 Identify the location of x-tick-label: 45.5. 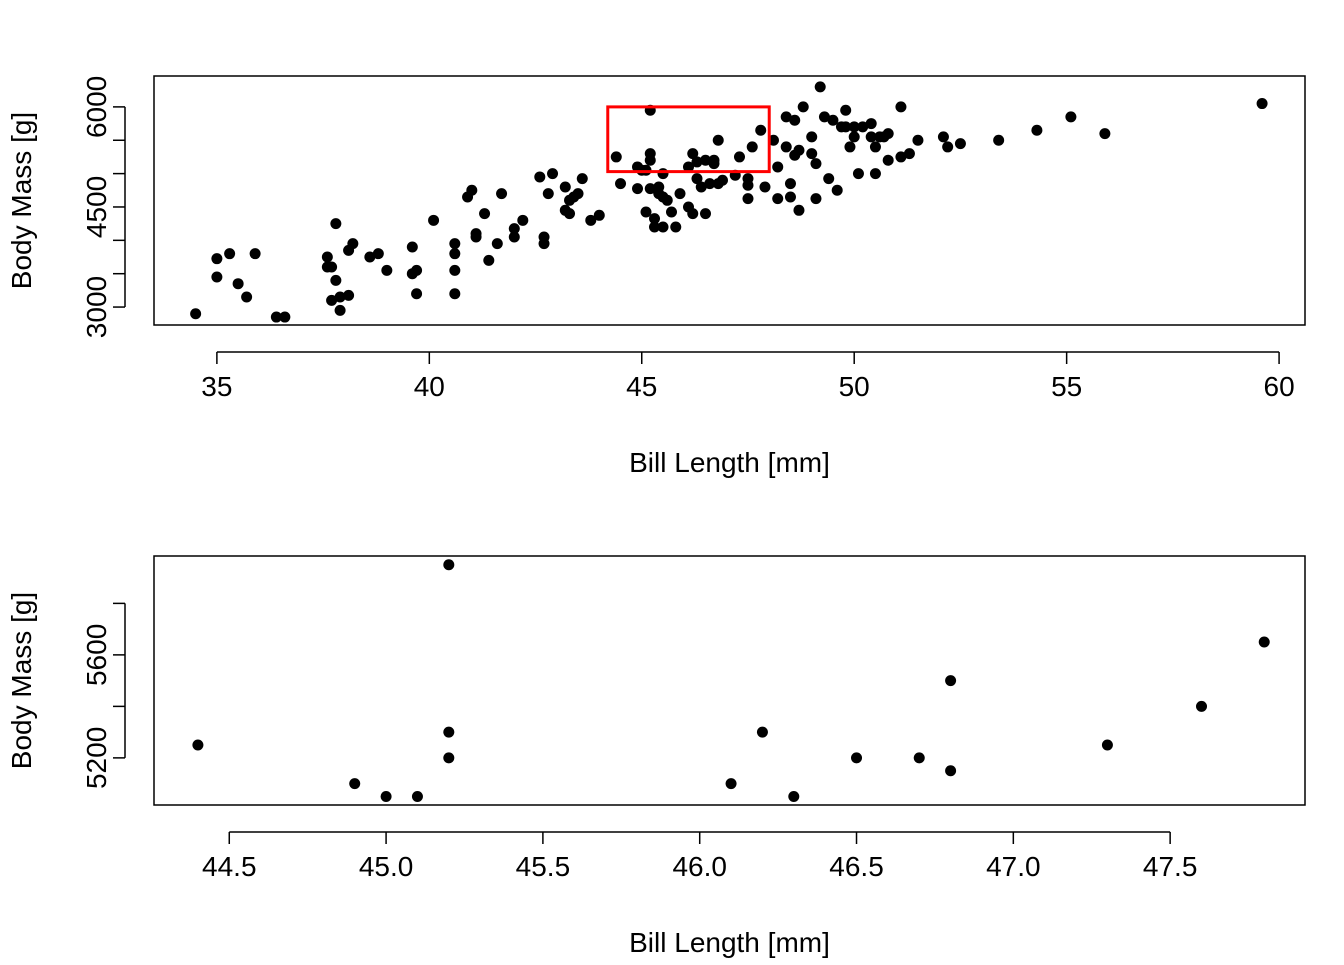
(543, 866).